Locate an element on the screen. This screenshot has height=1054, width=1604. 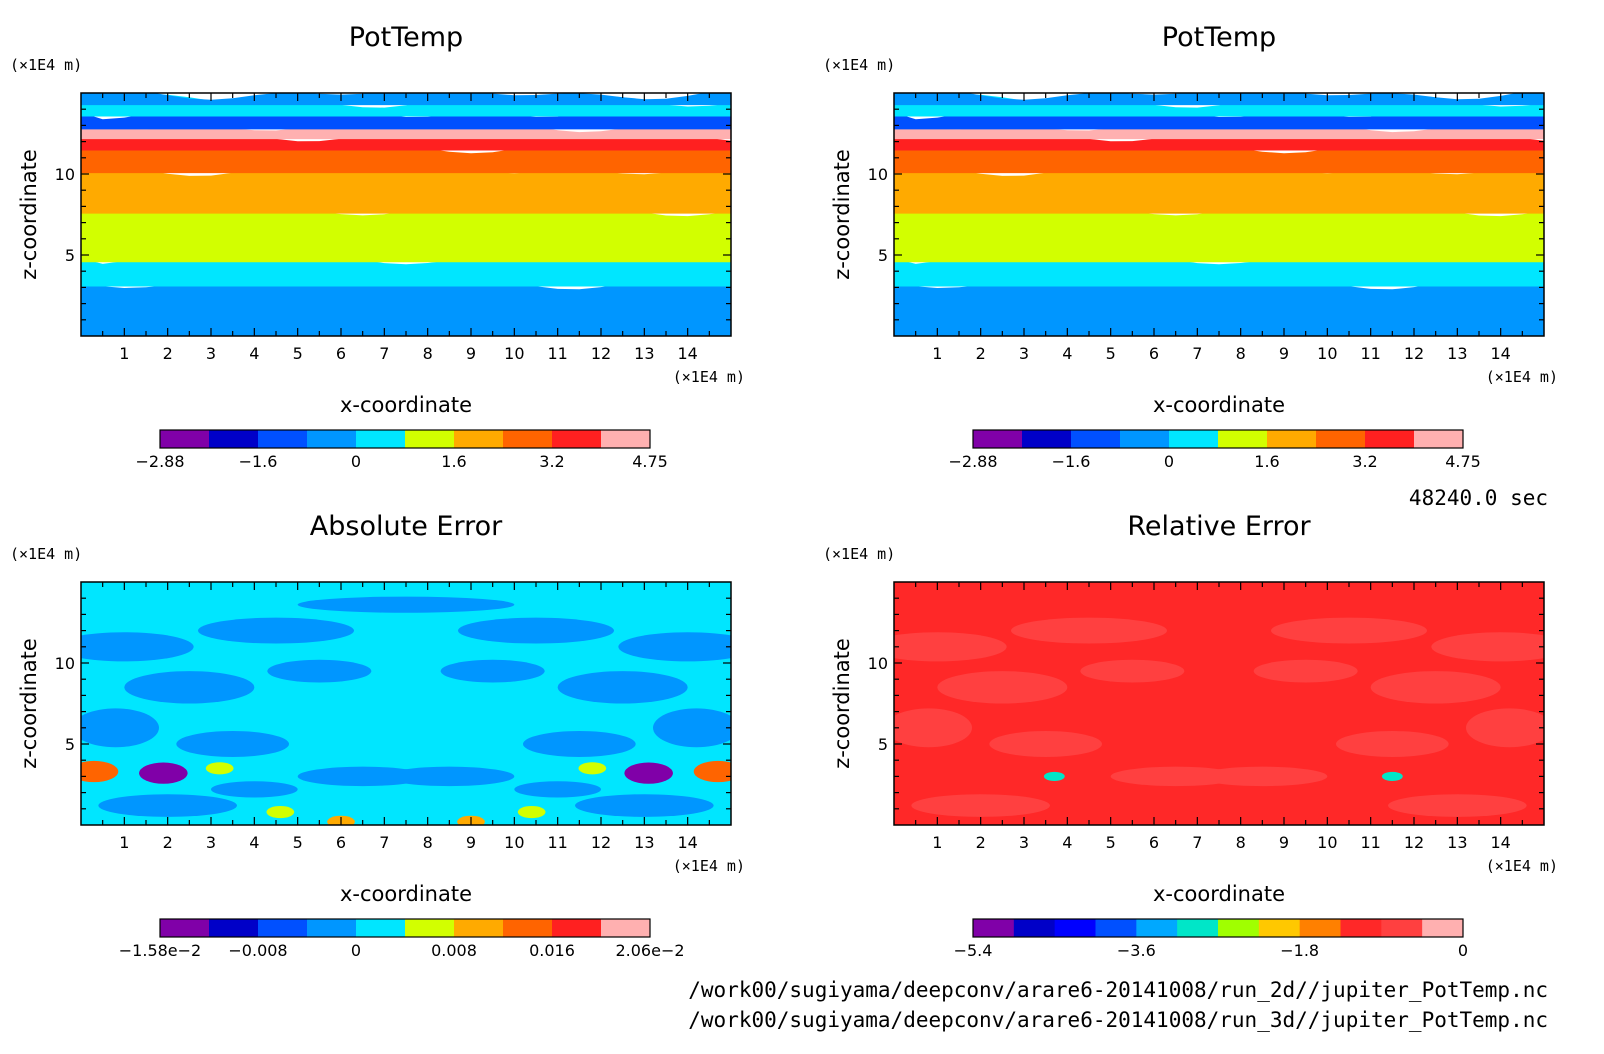
chart-title: PotTemp is located at coordinates (406, 37).